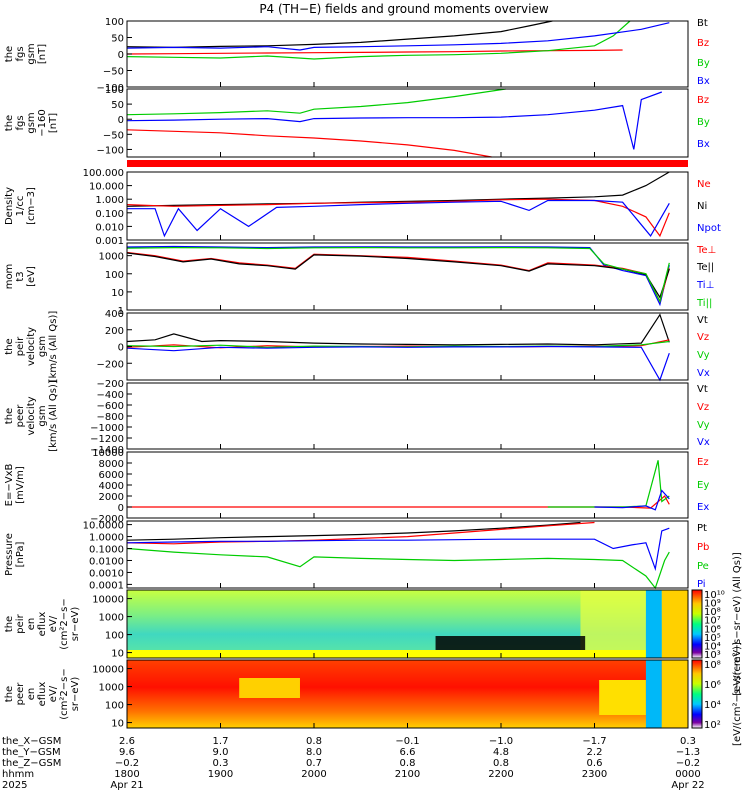 The height and width of the screenshot is (800, 750). Describe the element at coordinates (703, 547) in the screenshot. I see `legend-item: Pb` at that location.